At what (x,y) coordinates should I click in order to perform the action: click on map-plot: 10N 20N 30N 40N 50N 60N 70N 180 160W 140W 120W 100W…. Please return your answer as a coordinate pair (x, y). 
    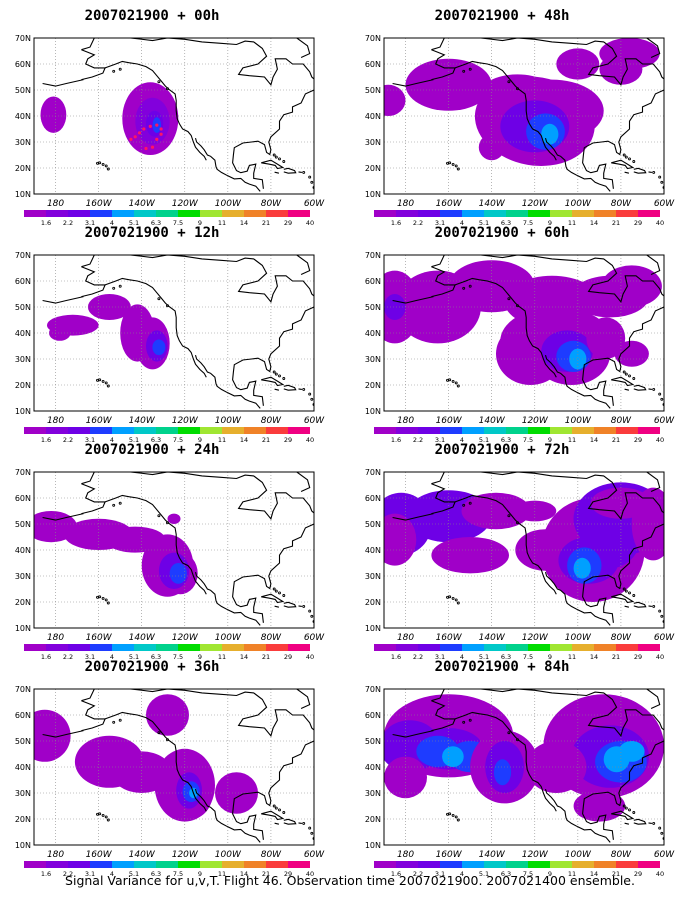
    Looking at the image, I should click on (170, 564).